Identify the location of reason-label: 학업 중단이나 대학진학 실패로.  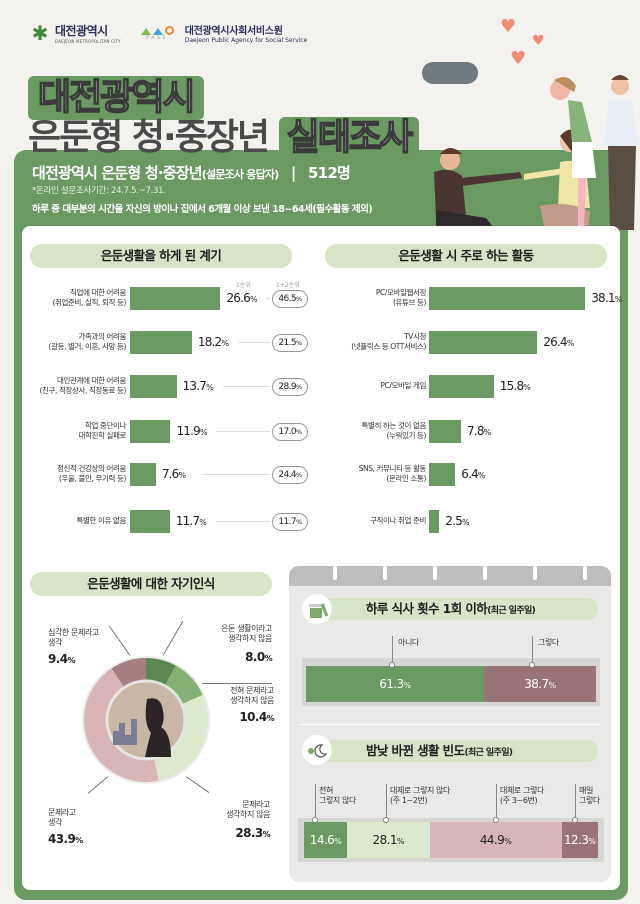
(102, 430).